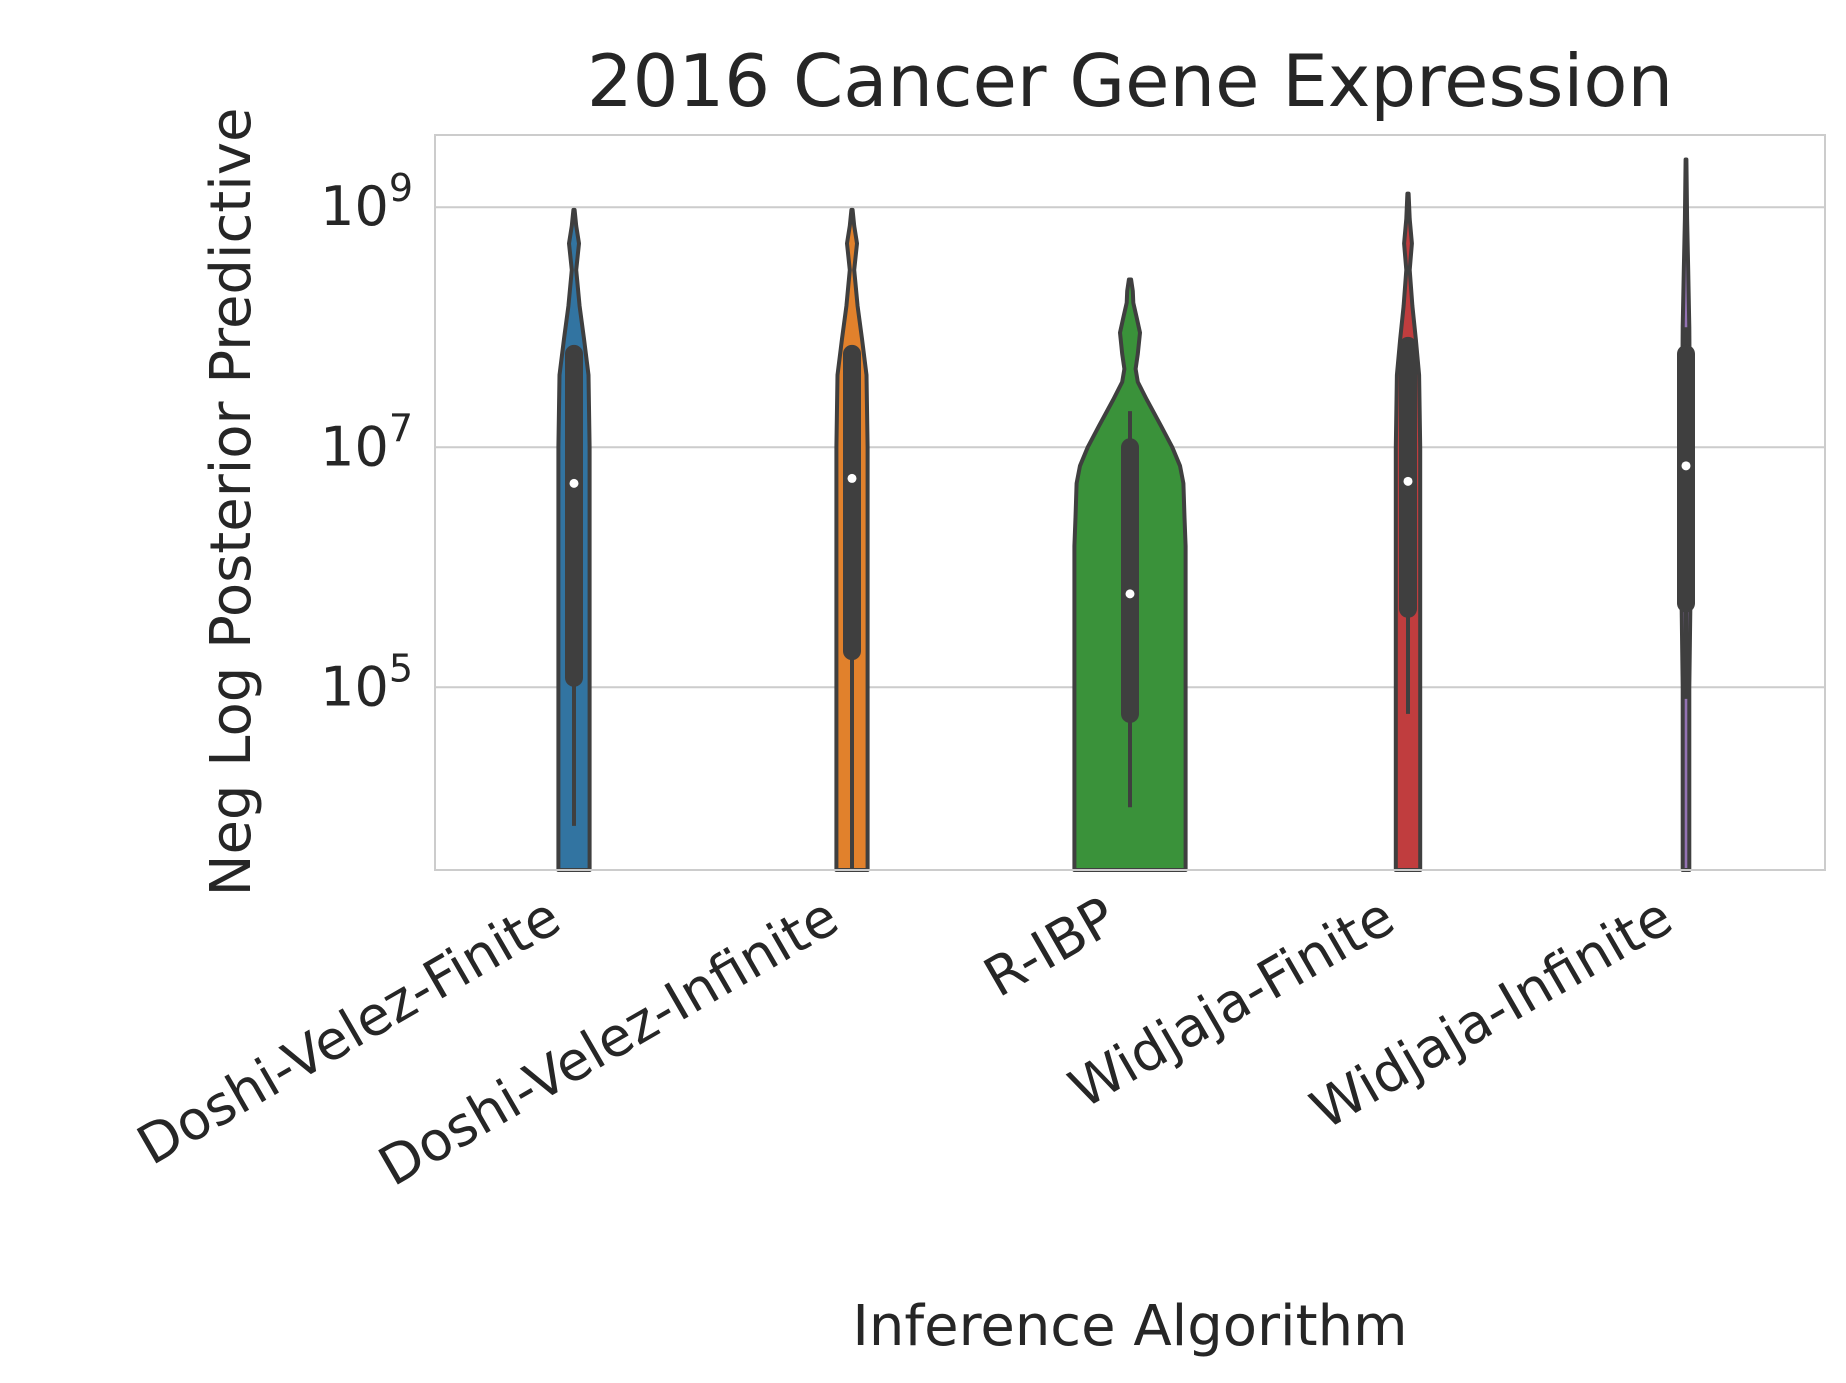 The image size is (1846, 1383). What do you see at coordinates (1130, 81) in the screenshot?
I see `chart-title: 2016 Cancer Gene Expression` at bounding box center [1130, 81].